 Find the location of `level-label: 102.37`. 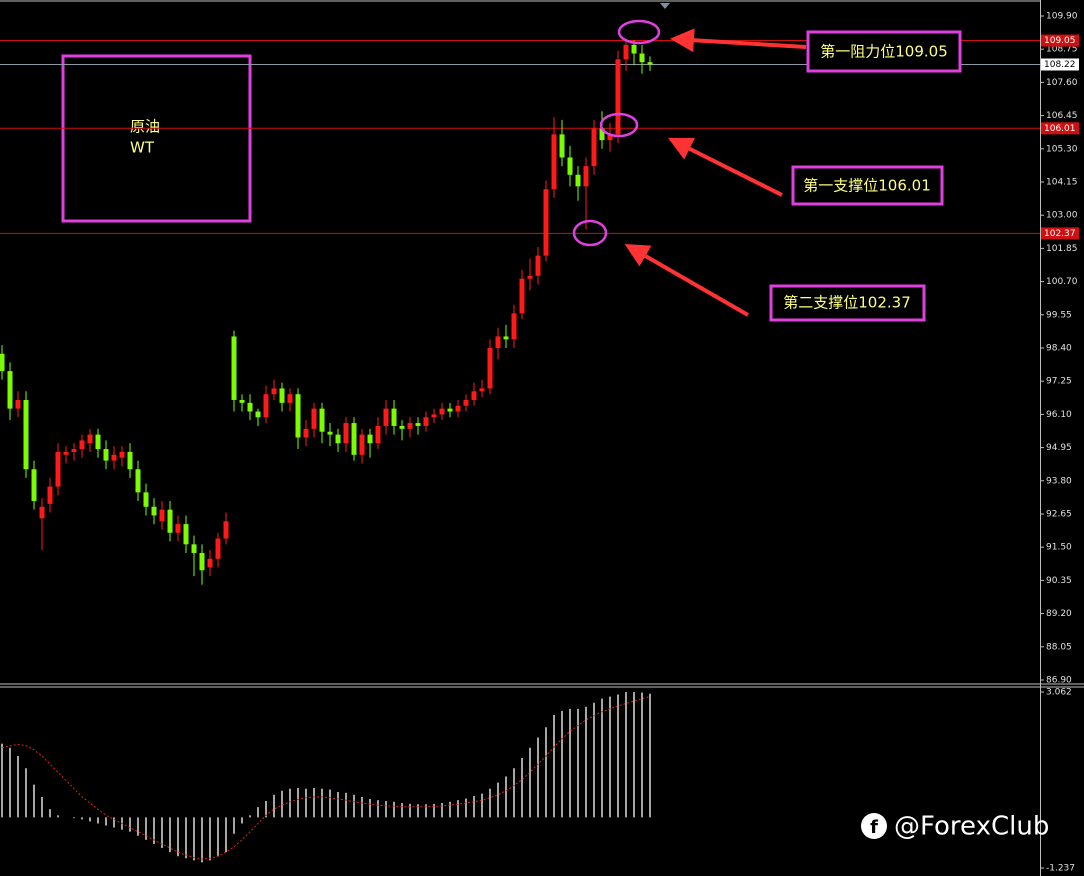

level-label: 102.37 is located at coordinates (1060, 234).